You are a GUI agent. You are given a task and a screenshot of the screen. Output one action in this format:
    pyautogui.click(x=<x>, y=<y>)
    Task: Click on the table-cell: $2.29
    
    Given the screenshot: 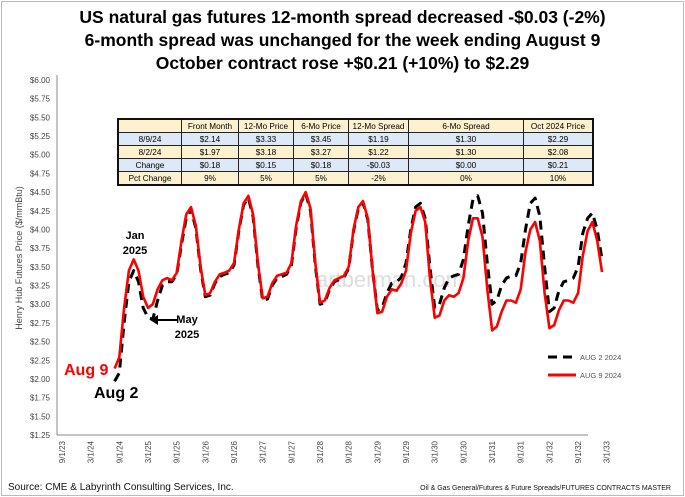 What is the action you would take?
    pyautogui.click(x=558, y=139)
    